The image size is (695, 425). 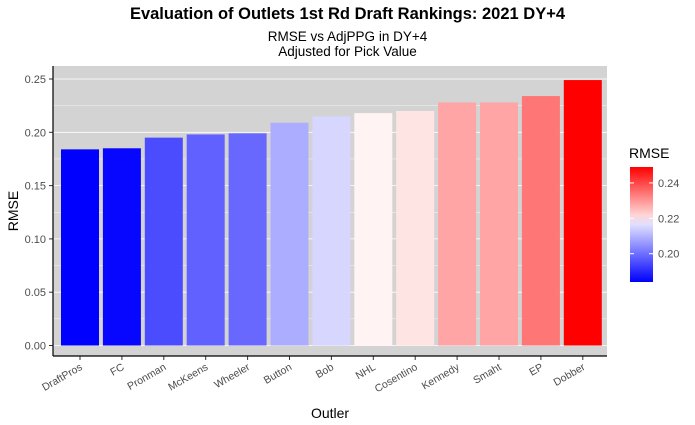 I want to click on y-tick-label: 0.25, so click(x=35, y=80).